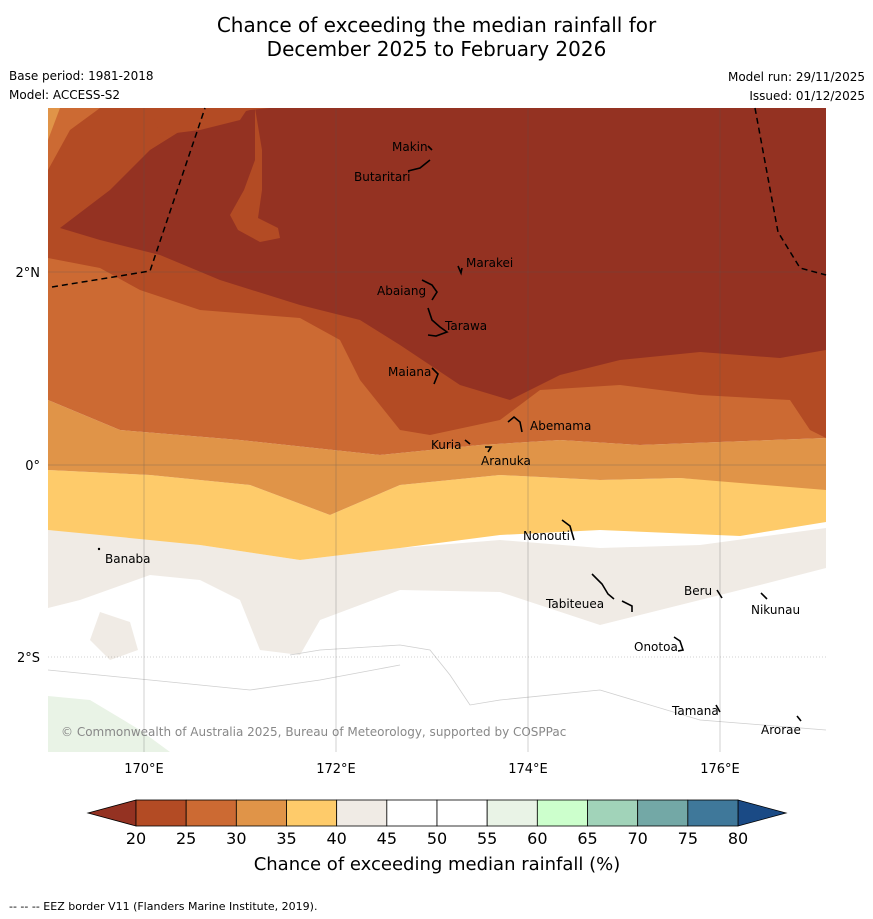 This screenshot has width=873, height=919. I want to click on colorbar-tick-80: 80, so click(738, 838).